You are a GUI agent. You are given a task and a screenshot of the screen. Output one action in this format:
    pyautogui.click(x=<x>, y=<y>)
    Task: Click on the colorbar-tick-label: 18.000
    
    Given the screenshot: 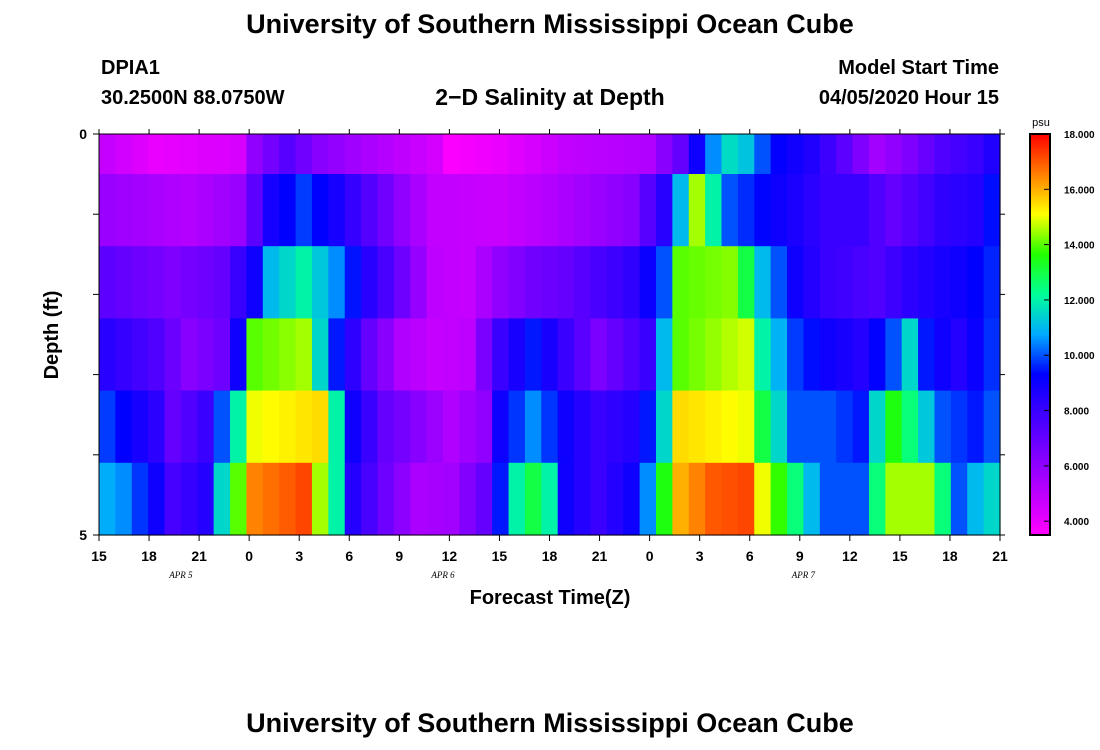 What is the action you would take?
    pyautogui.click(x=1079, y=135)
    